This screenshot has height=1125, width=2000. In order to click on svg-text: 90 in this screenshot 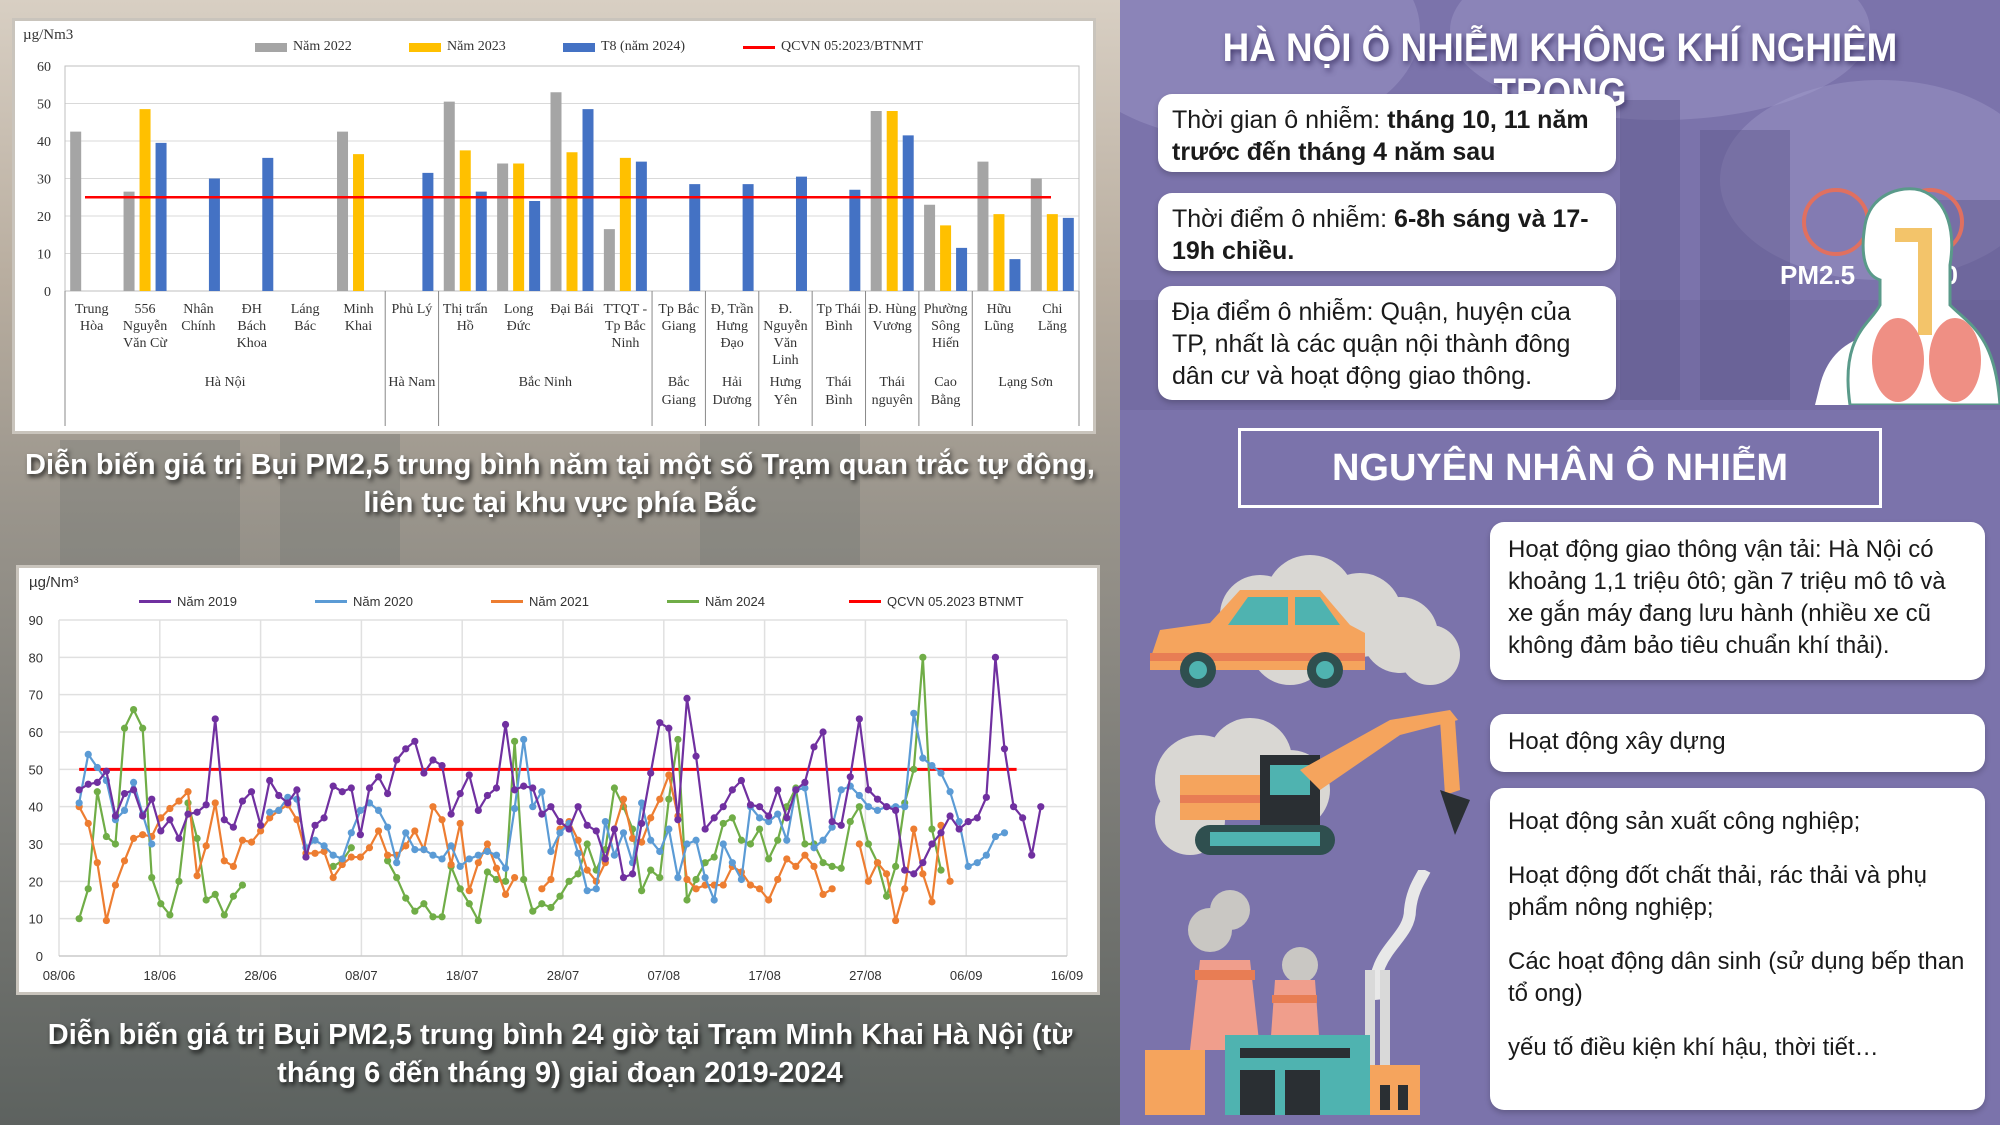, I will do `click(36, 620)`.